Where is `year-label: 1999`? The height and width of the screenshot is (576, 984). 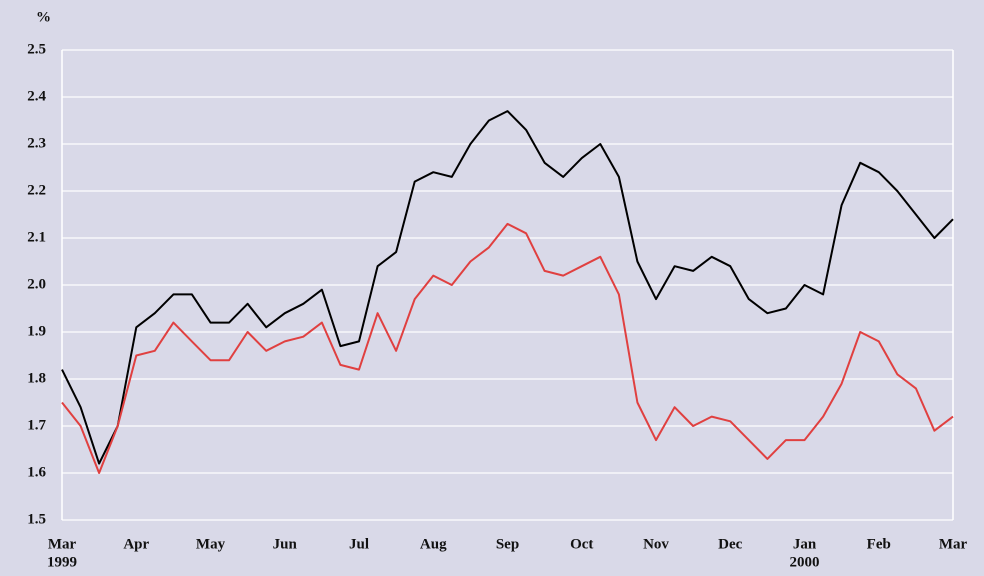
year-label: 1999 is located at coordinates (62, 562).